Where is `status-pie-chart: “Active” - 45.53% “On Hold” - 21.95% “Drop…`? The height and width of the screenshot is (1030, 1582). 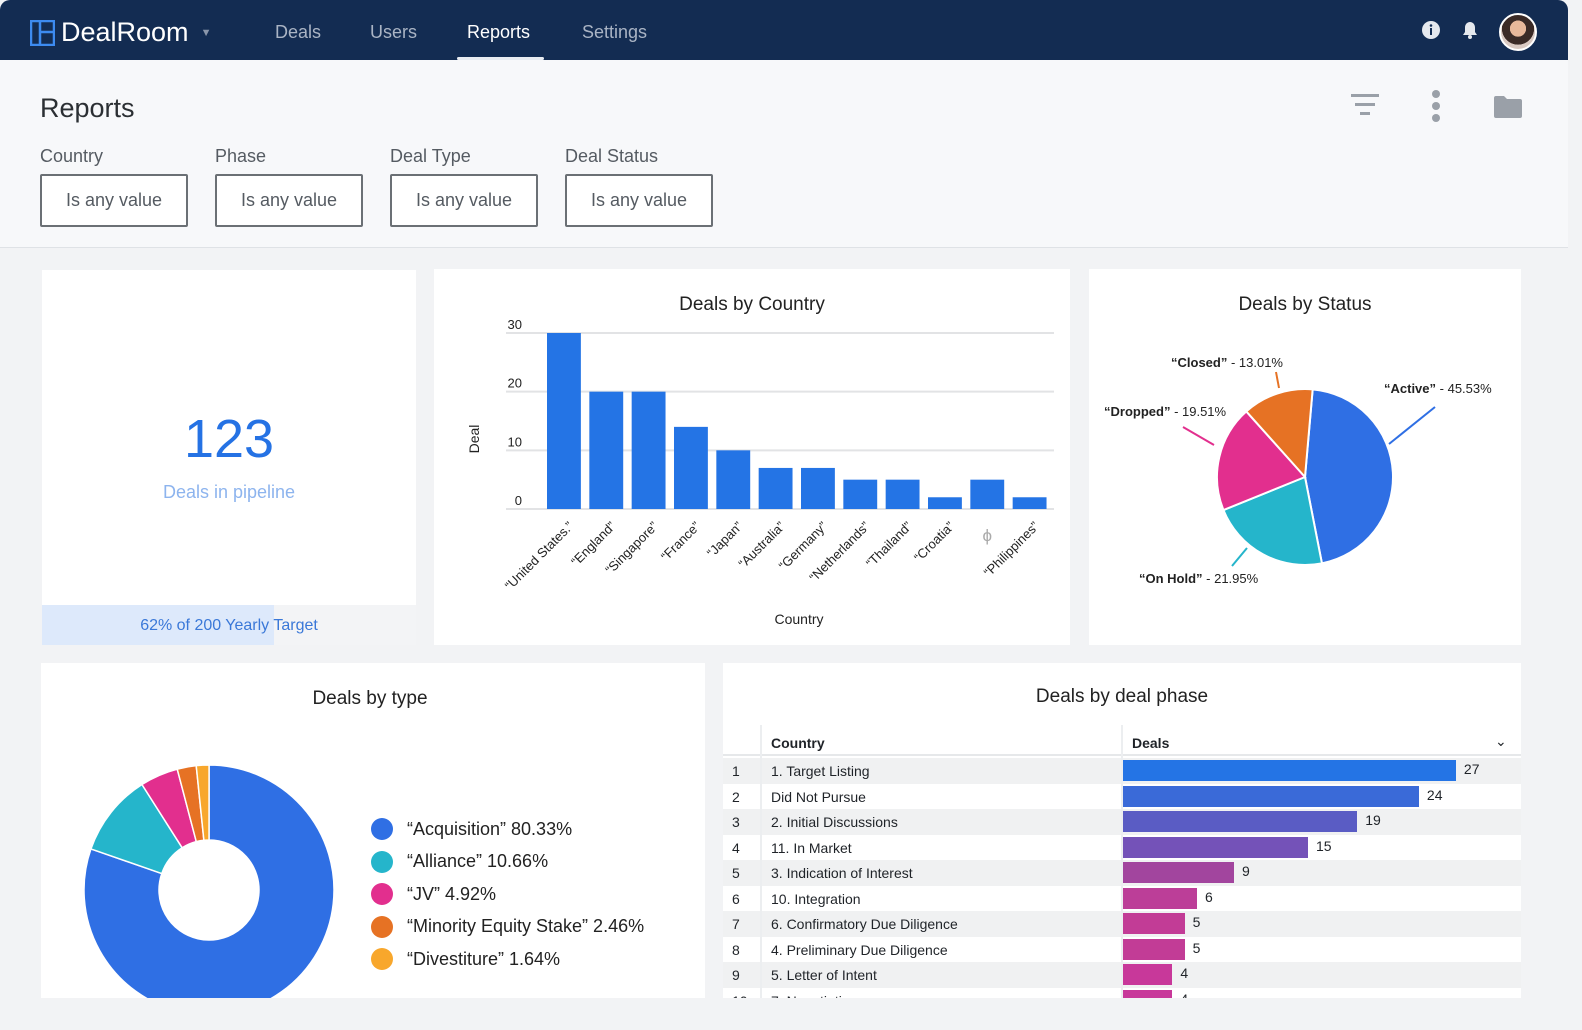 status-pie-chart: “Active” - 45.53% “On Hold” - 21.95% “Drop… is located at coordinates (1298, 470).